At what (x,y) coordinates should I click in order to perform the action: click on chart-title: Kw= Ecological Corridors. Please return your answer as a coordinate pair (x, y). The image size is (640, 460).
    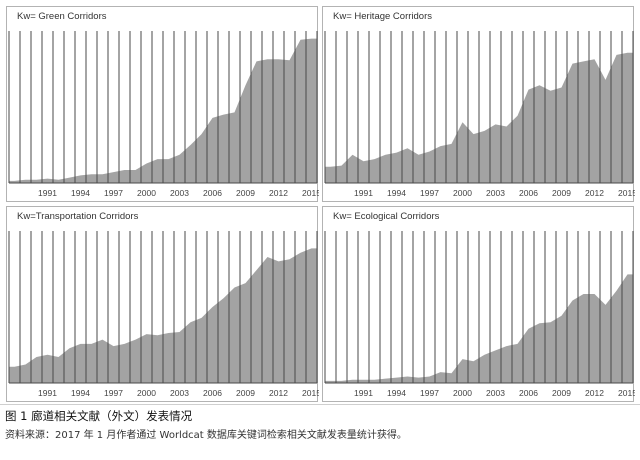
    Looking at the image, I should click on (386, 216).